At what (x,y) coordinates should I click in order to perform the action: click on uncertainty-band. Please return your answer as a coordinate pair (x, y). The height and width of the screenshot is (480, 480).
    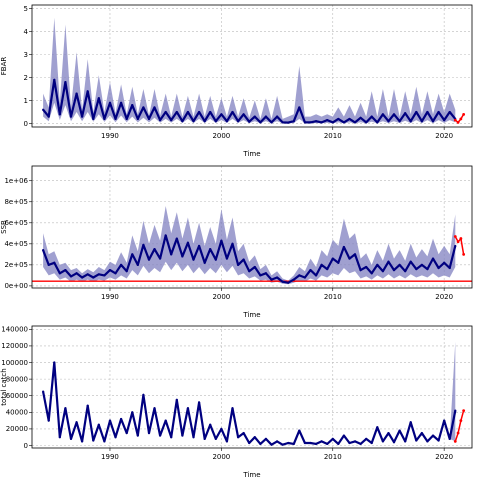
    Looking at the image, I should click on (249, 245).